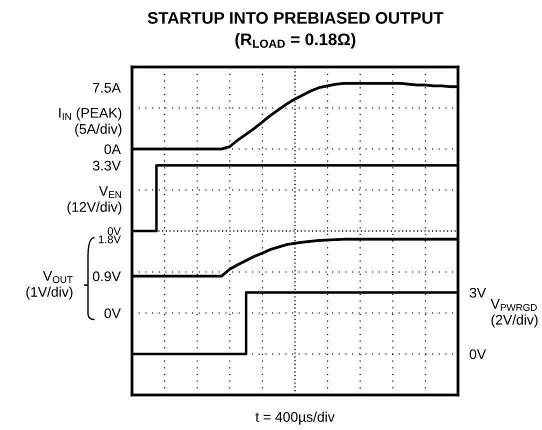 The width and height of the screenshot is (542, 430). What do you see at coordinates (95, 200) in the screenshot?
I see `y-axis-title: V$_{EN}$ (12V/div)` at bounding box center [95, 200].